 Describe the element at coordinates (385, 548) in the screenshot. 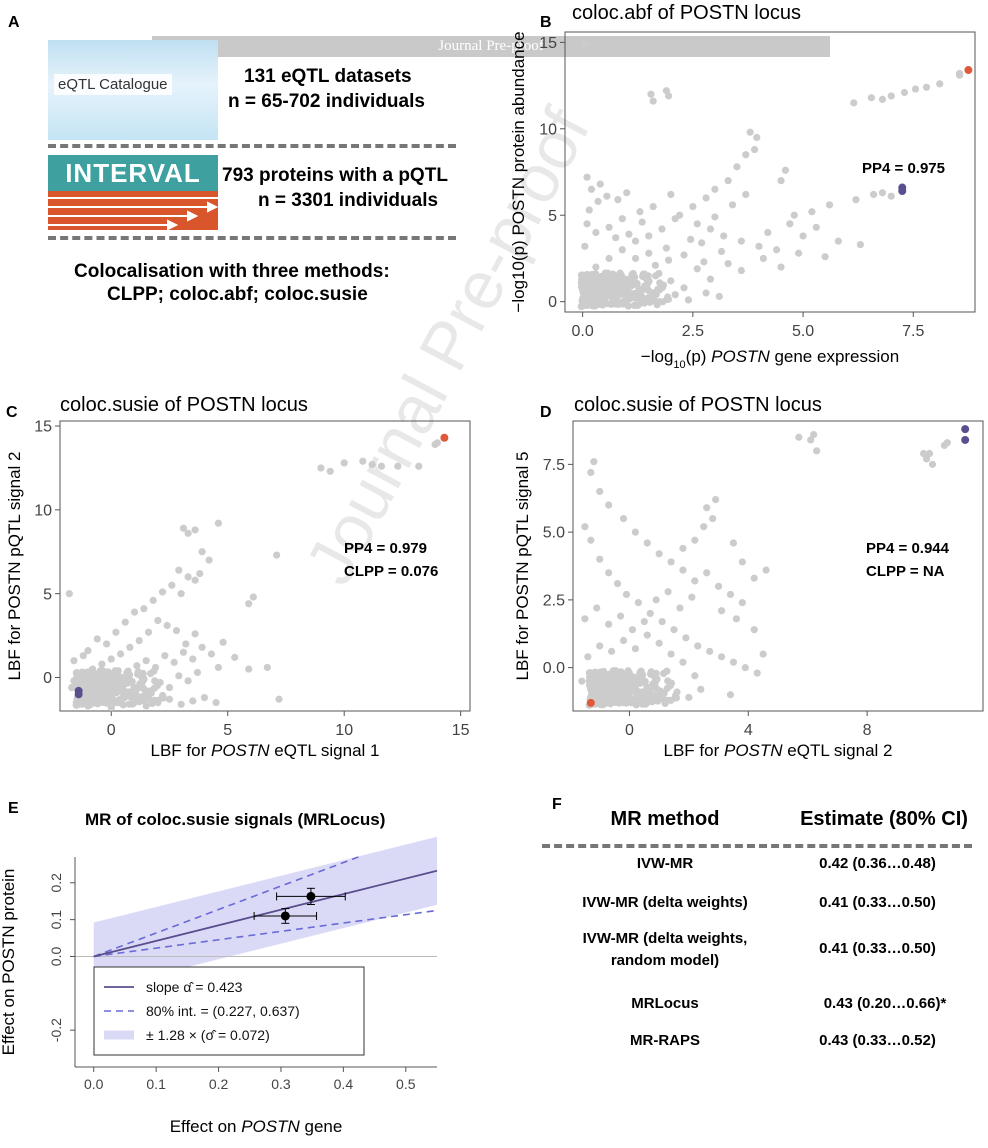

I see `chart-c-pp4: PP4 = 0.979` at that location.